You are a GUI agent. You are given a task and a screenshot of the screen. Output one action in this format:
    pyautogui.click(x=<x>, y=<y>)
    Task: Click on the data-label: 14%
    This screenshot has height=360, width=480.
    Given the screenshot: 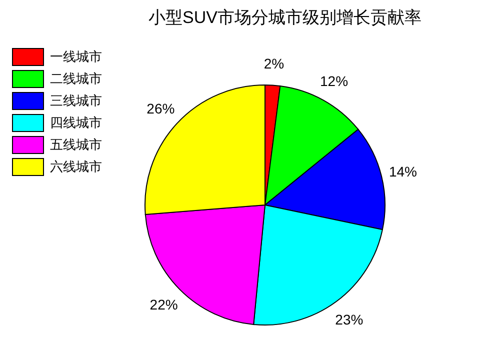 What is the action you would take?
    pyautogui.click(x=403, y=172)
    